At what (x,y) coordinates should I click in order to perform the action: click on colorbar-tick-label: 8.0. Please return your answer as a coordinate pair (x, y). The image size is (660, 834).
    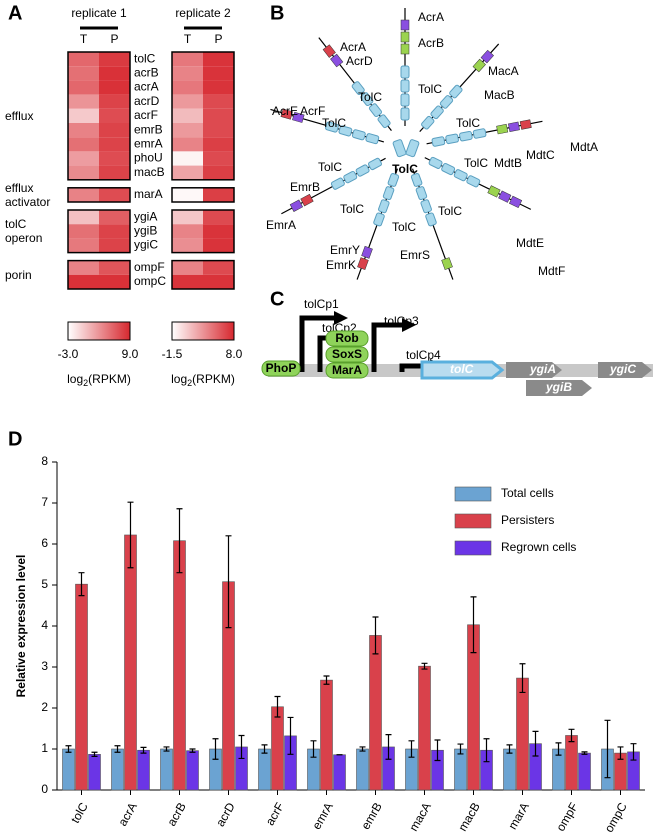
    Looking at the image, I should click on (234, 354).